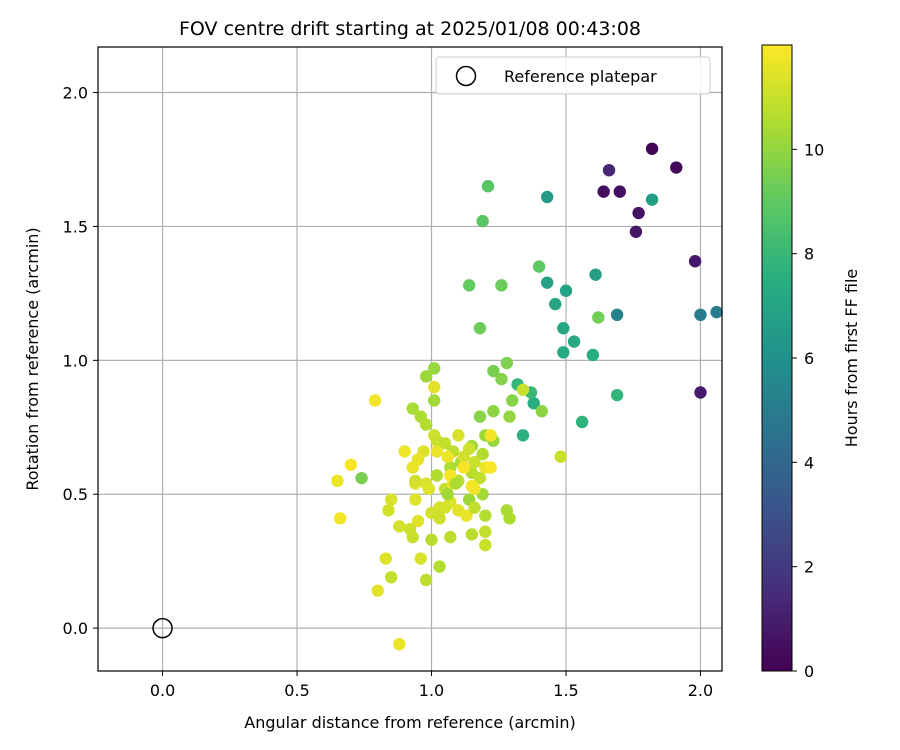 This screenshot has height=750, width=900. What do you see at coordinates (565, 690) in the screenshot?
I see `x-tick-label: 1.5` at bounding box center [565, 690].